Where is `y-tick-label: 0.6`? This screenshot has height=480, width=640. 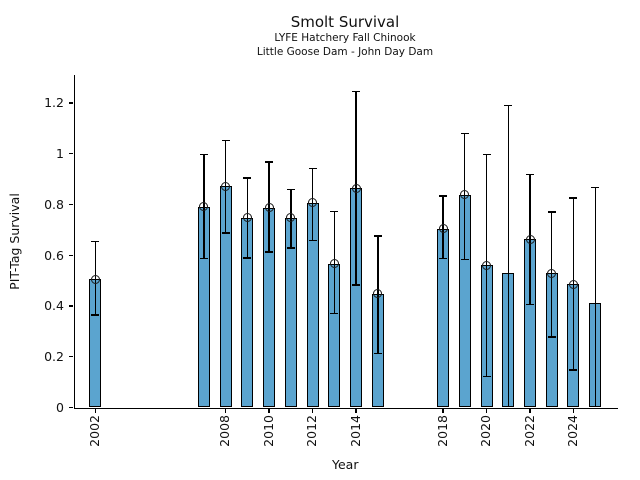 y-tick-label: 0.6 is located at coordinates (54, 255).